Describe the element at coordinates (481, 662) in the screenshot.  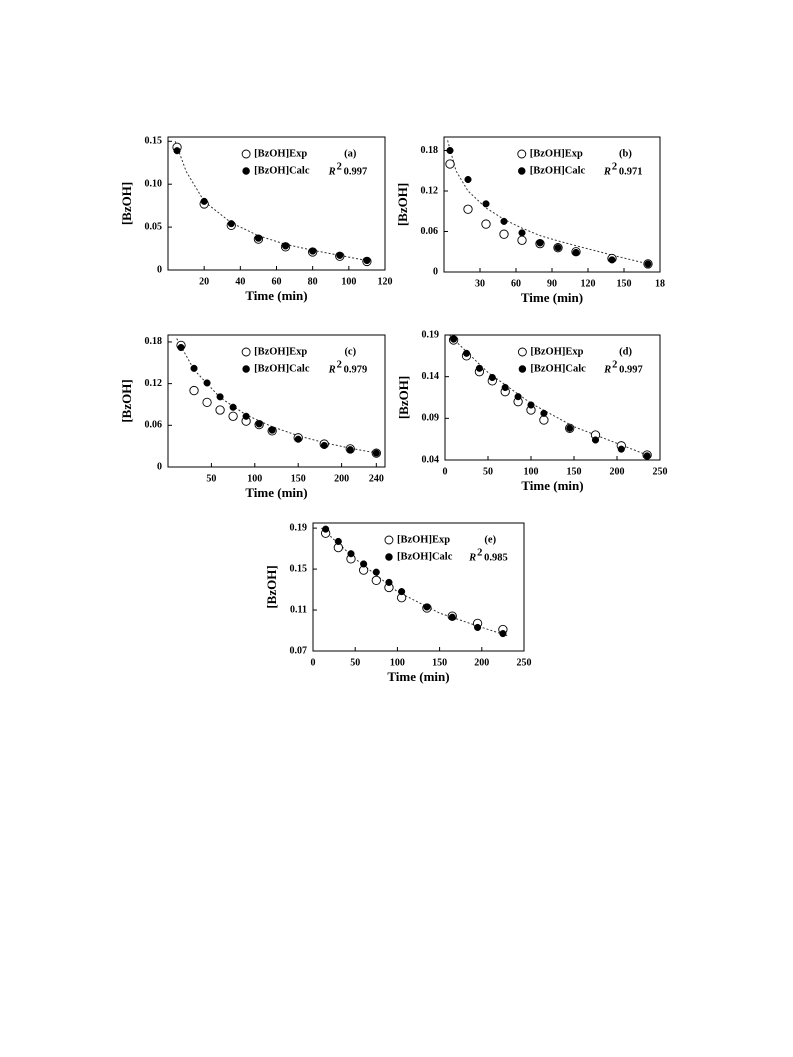
I see `x-tick-label: 200` at that location.